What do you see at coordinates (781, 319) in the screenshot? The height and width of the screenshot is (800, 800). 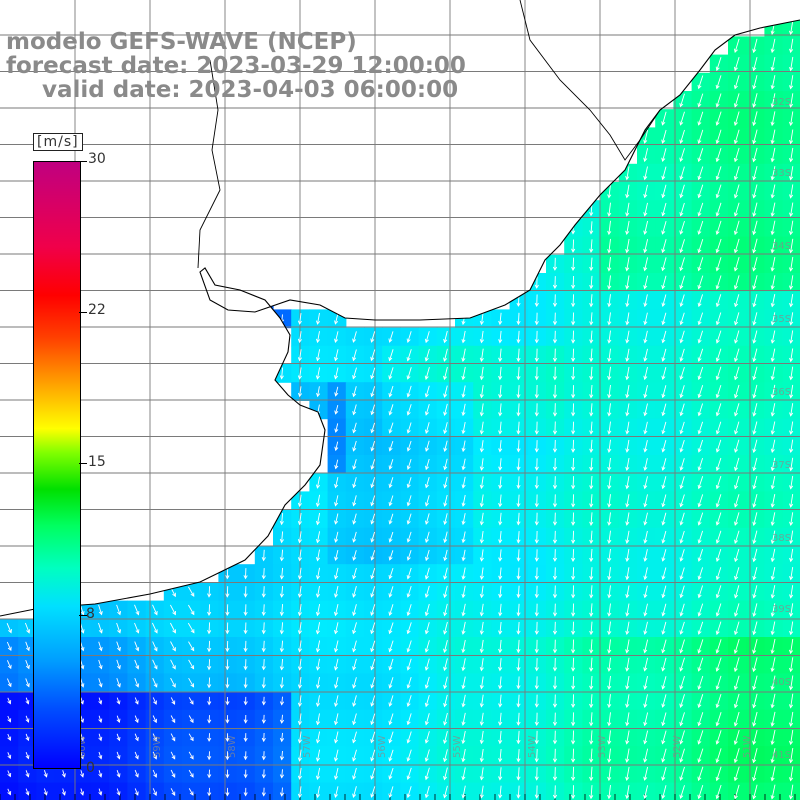 I see `lat-label: 35S` at bounding box center [781, 319].